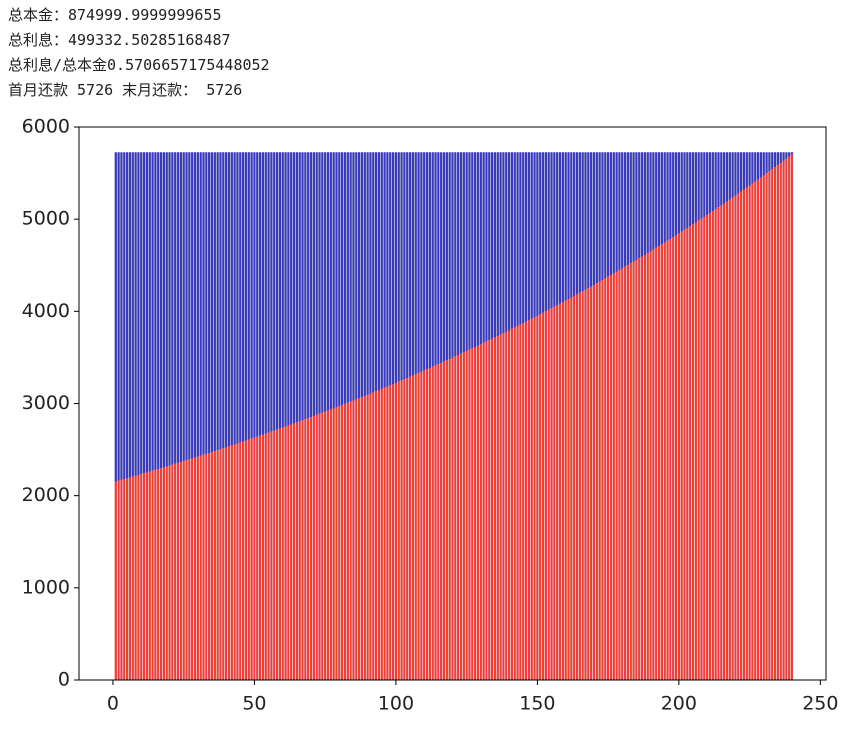 This screenshot has height=735, width=857. What do you see at coordinates (820, 704) in the screenshot?
I see `x-tick-label: 250` at bounding box center [820, 704].